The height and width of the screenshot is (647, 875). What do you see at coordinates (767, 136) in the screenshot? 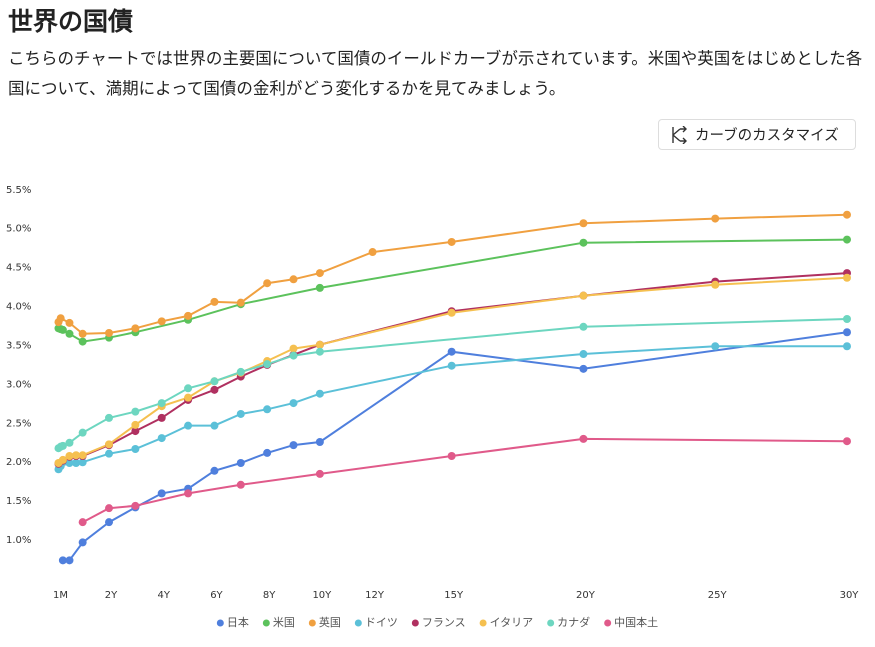
I see `button-label: カーブのカスタマイズ` at bounding box center [767, 136].